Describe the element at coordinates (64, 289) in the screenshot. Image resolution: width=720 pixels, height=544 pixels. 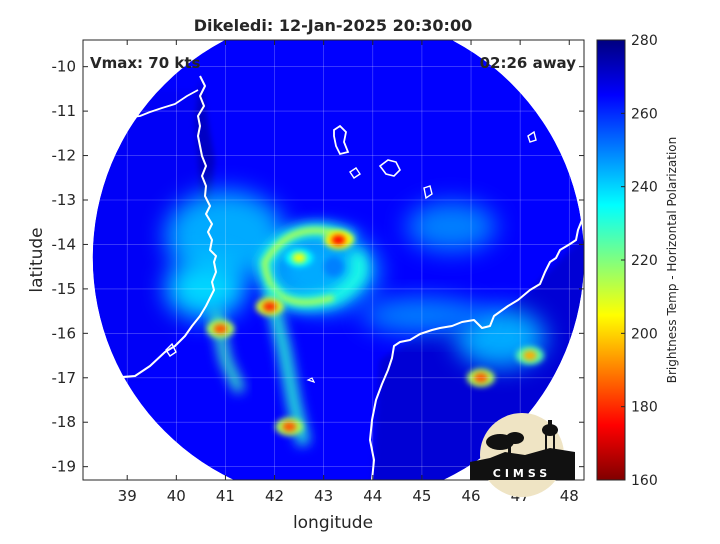
I see `y-tick-label: -15` at that location.